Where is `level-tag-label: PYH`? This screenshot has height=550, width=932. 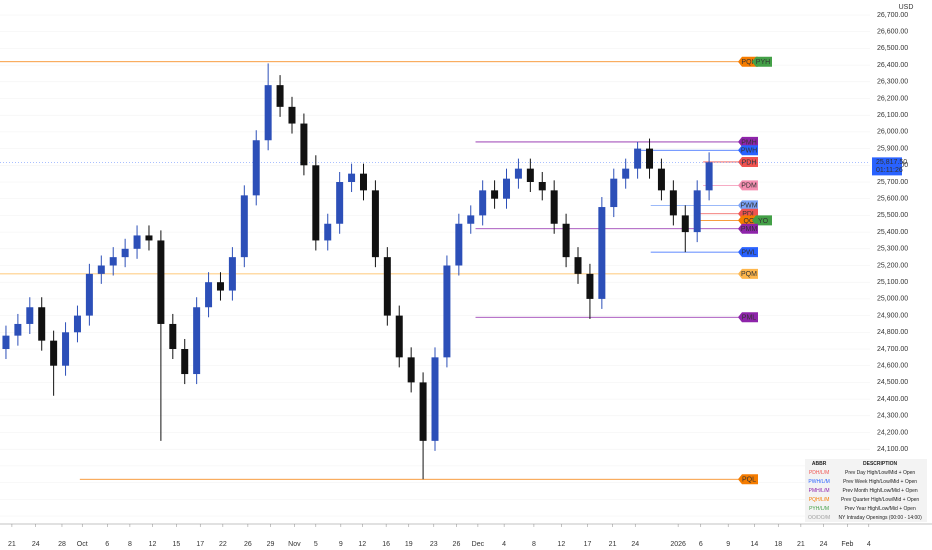
level-tag-label: PYH is located at coordinates (763, 62).